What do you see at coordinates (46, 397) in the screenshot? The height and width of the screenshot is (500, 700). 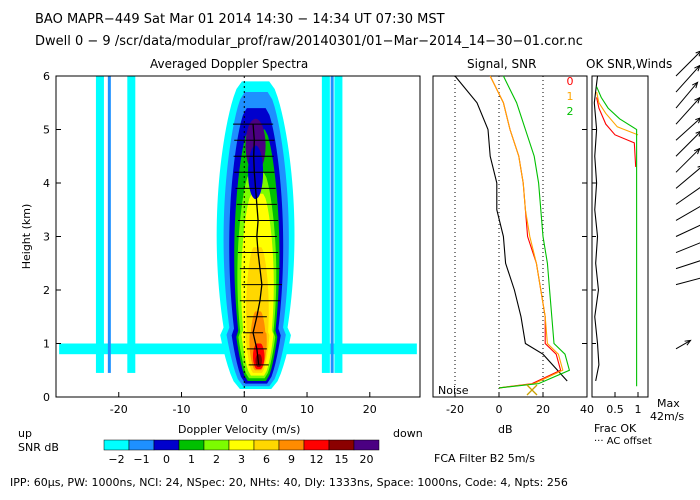 I see `spectra-ytick-label-0: 0` at bounding box center [46, 397].